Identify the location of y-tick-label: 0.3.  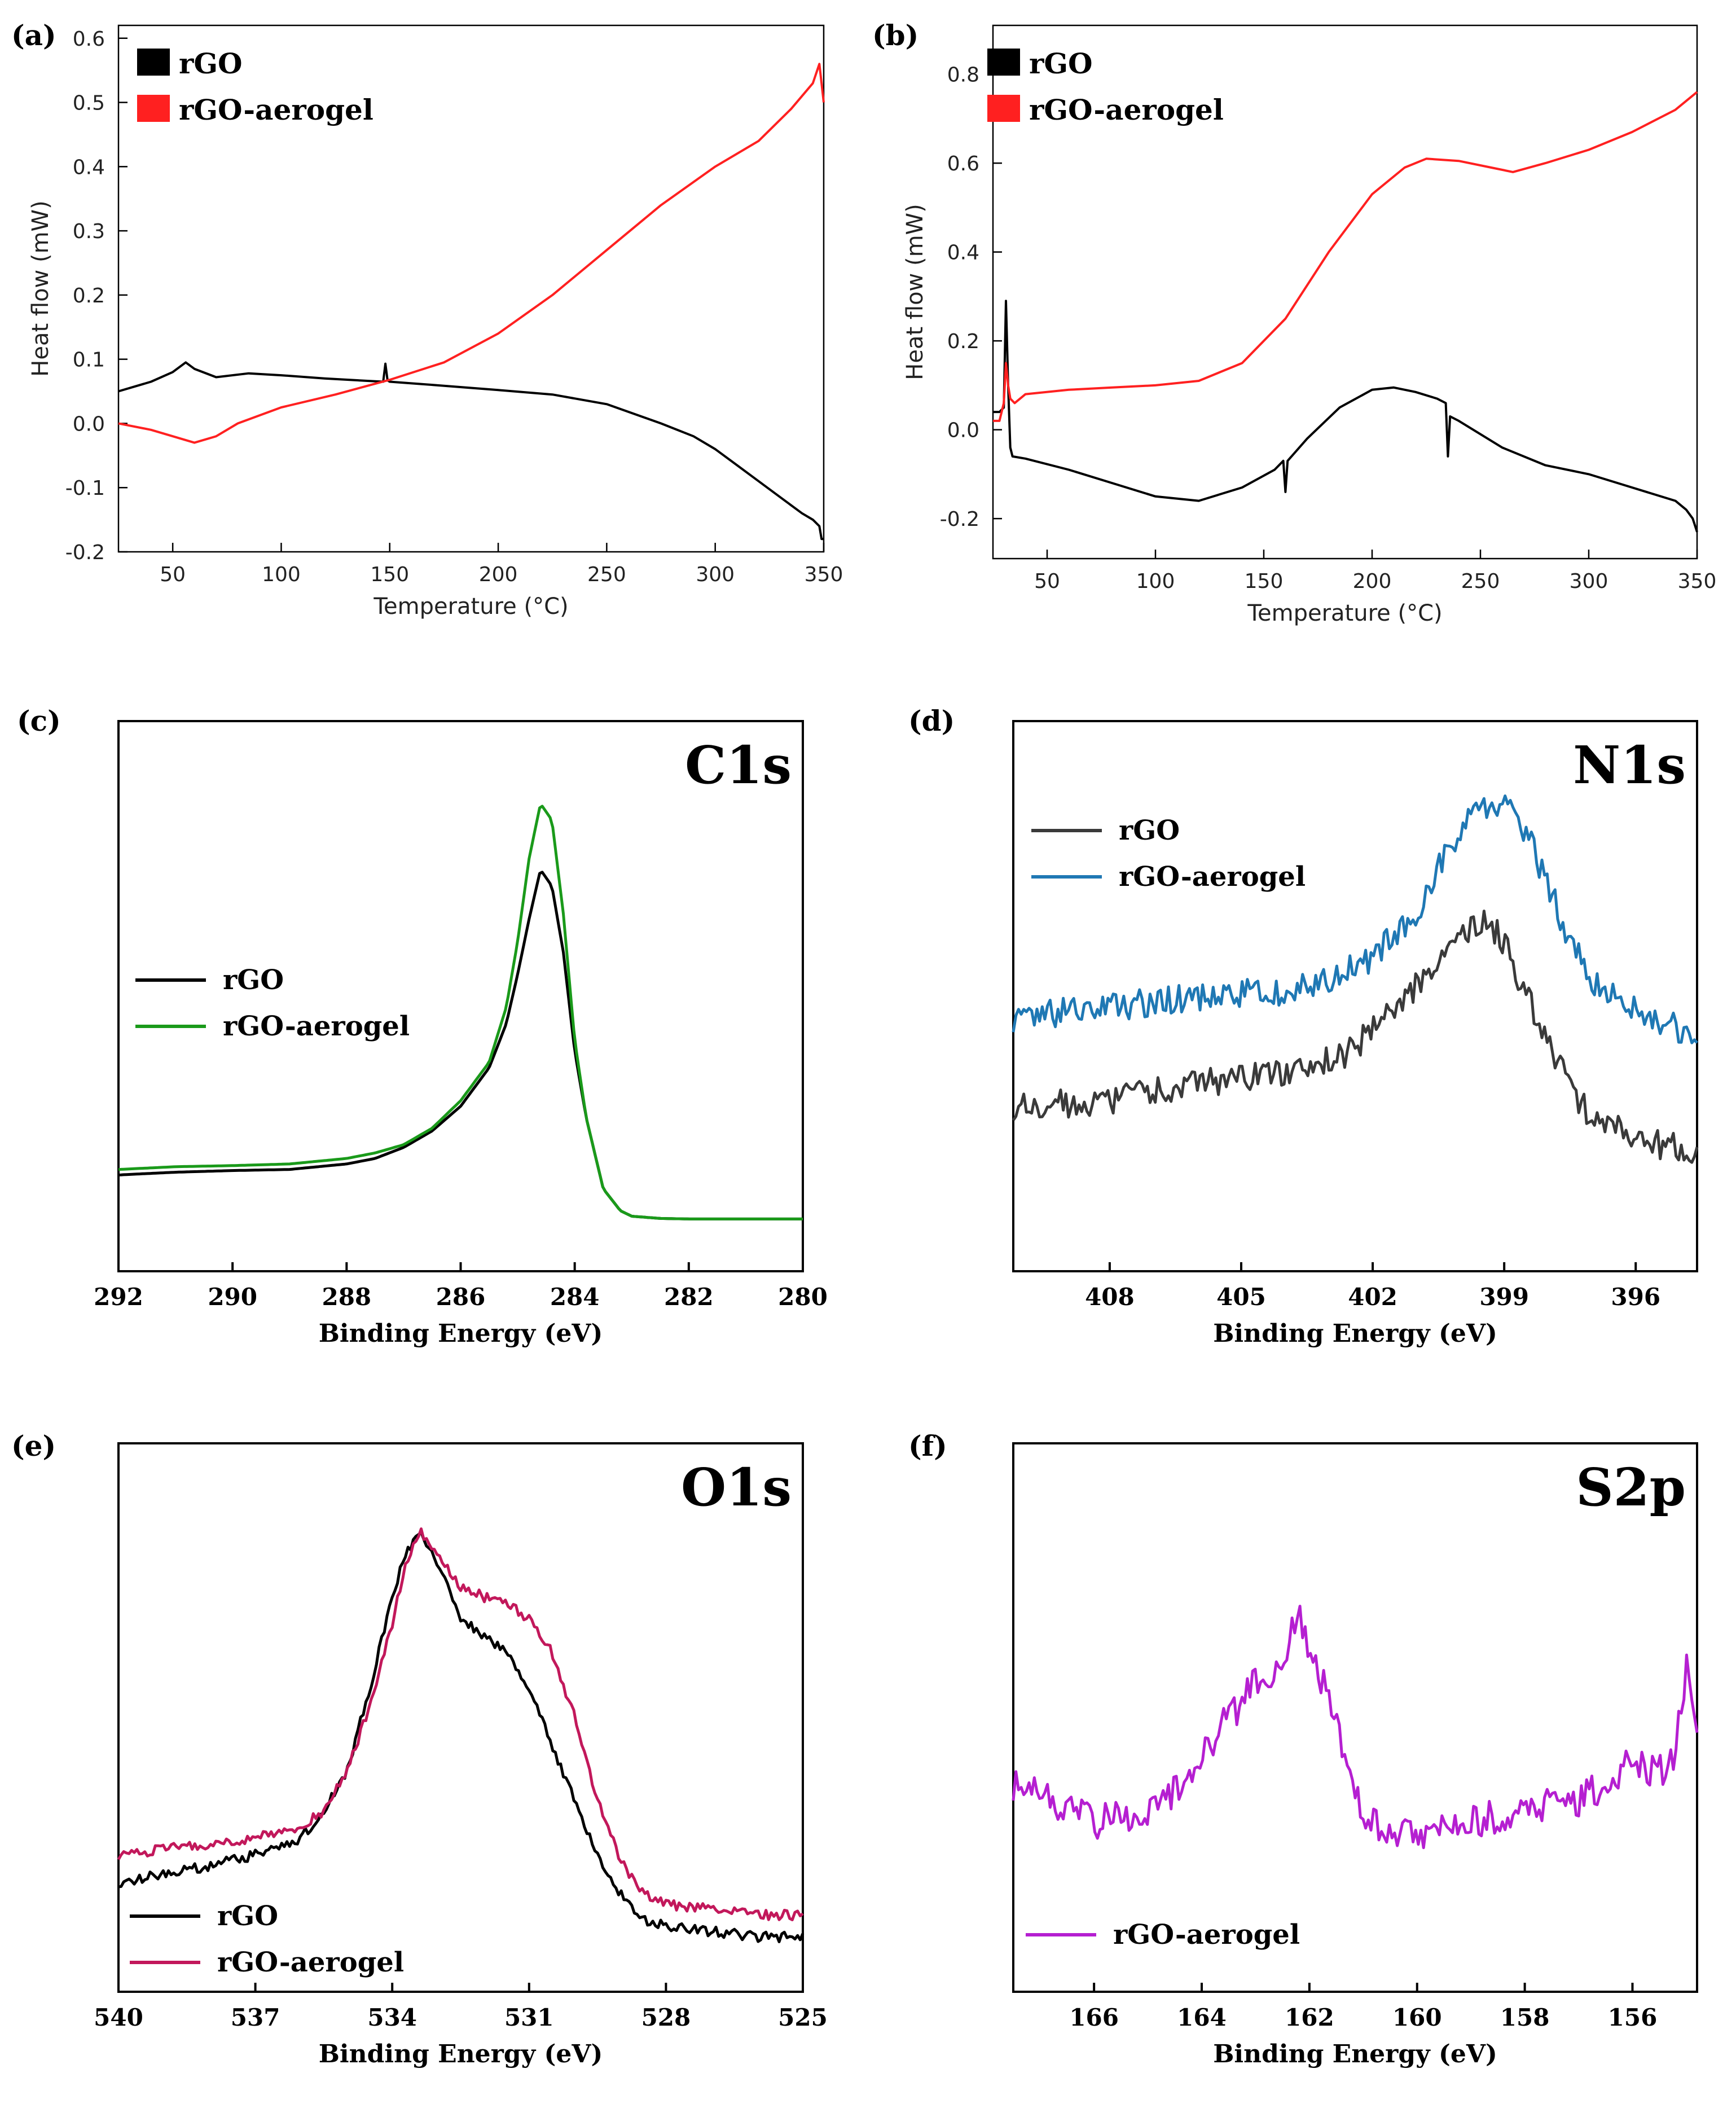
(89, 231).